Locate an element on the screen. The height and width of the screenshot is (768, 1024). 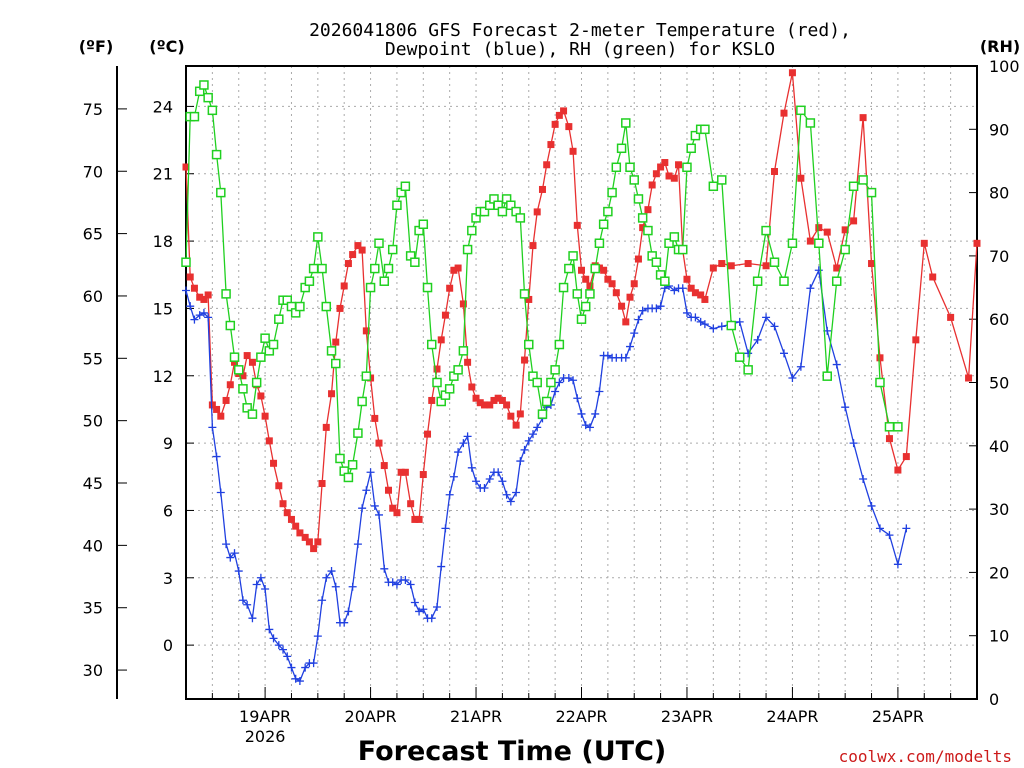
rh-tick-label: 70 is located at coordinates (999, 256).